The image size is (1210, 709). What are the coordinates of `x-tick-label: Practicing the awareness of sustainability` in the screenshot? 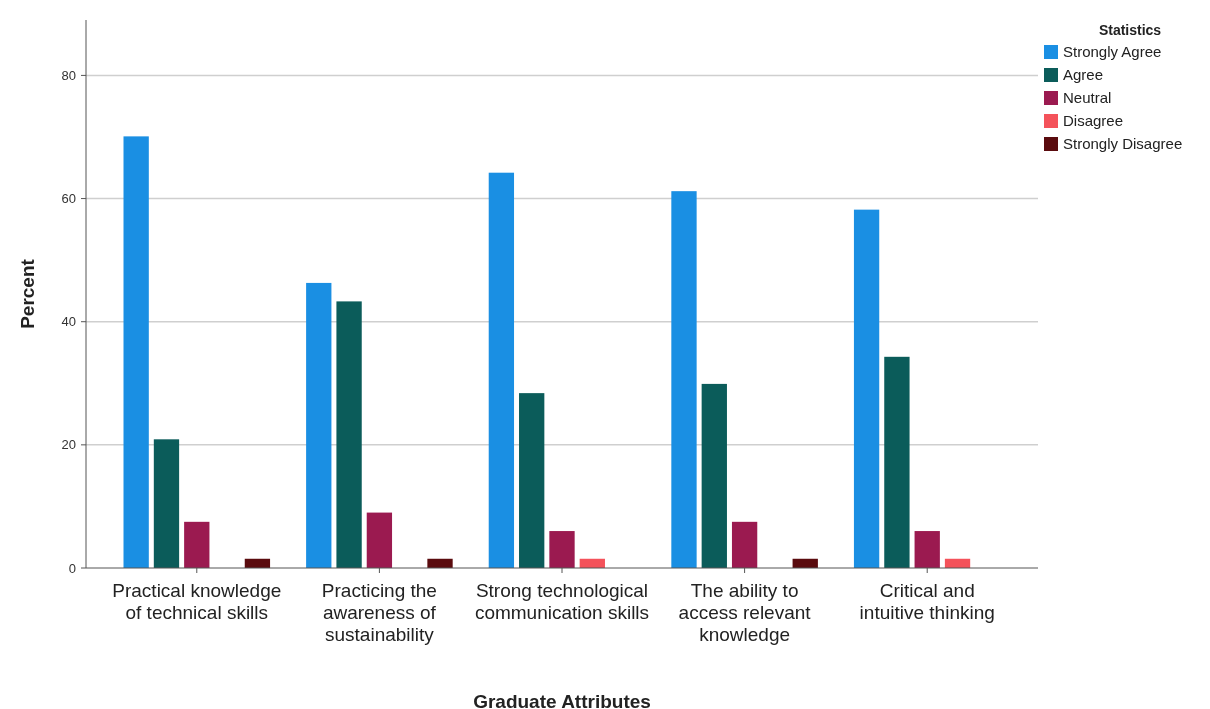 It's located at (379, 612).